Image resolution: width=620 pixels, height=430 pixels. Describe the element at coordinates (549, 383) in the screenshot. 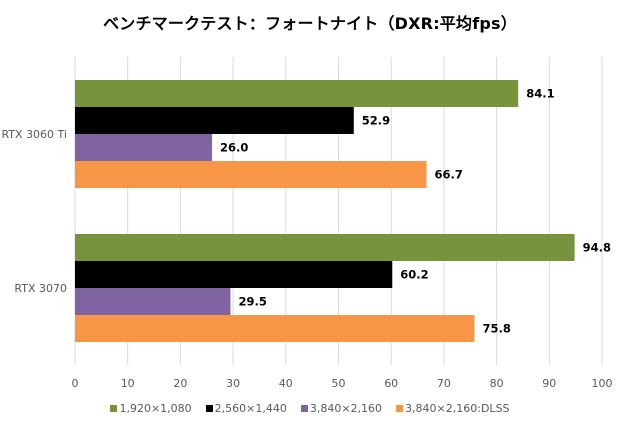

I see `x-tick-label: 90` at that location.